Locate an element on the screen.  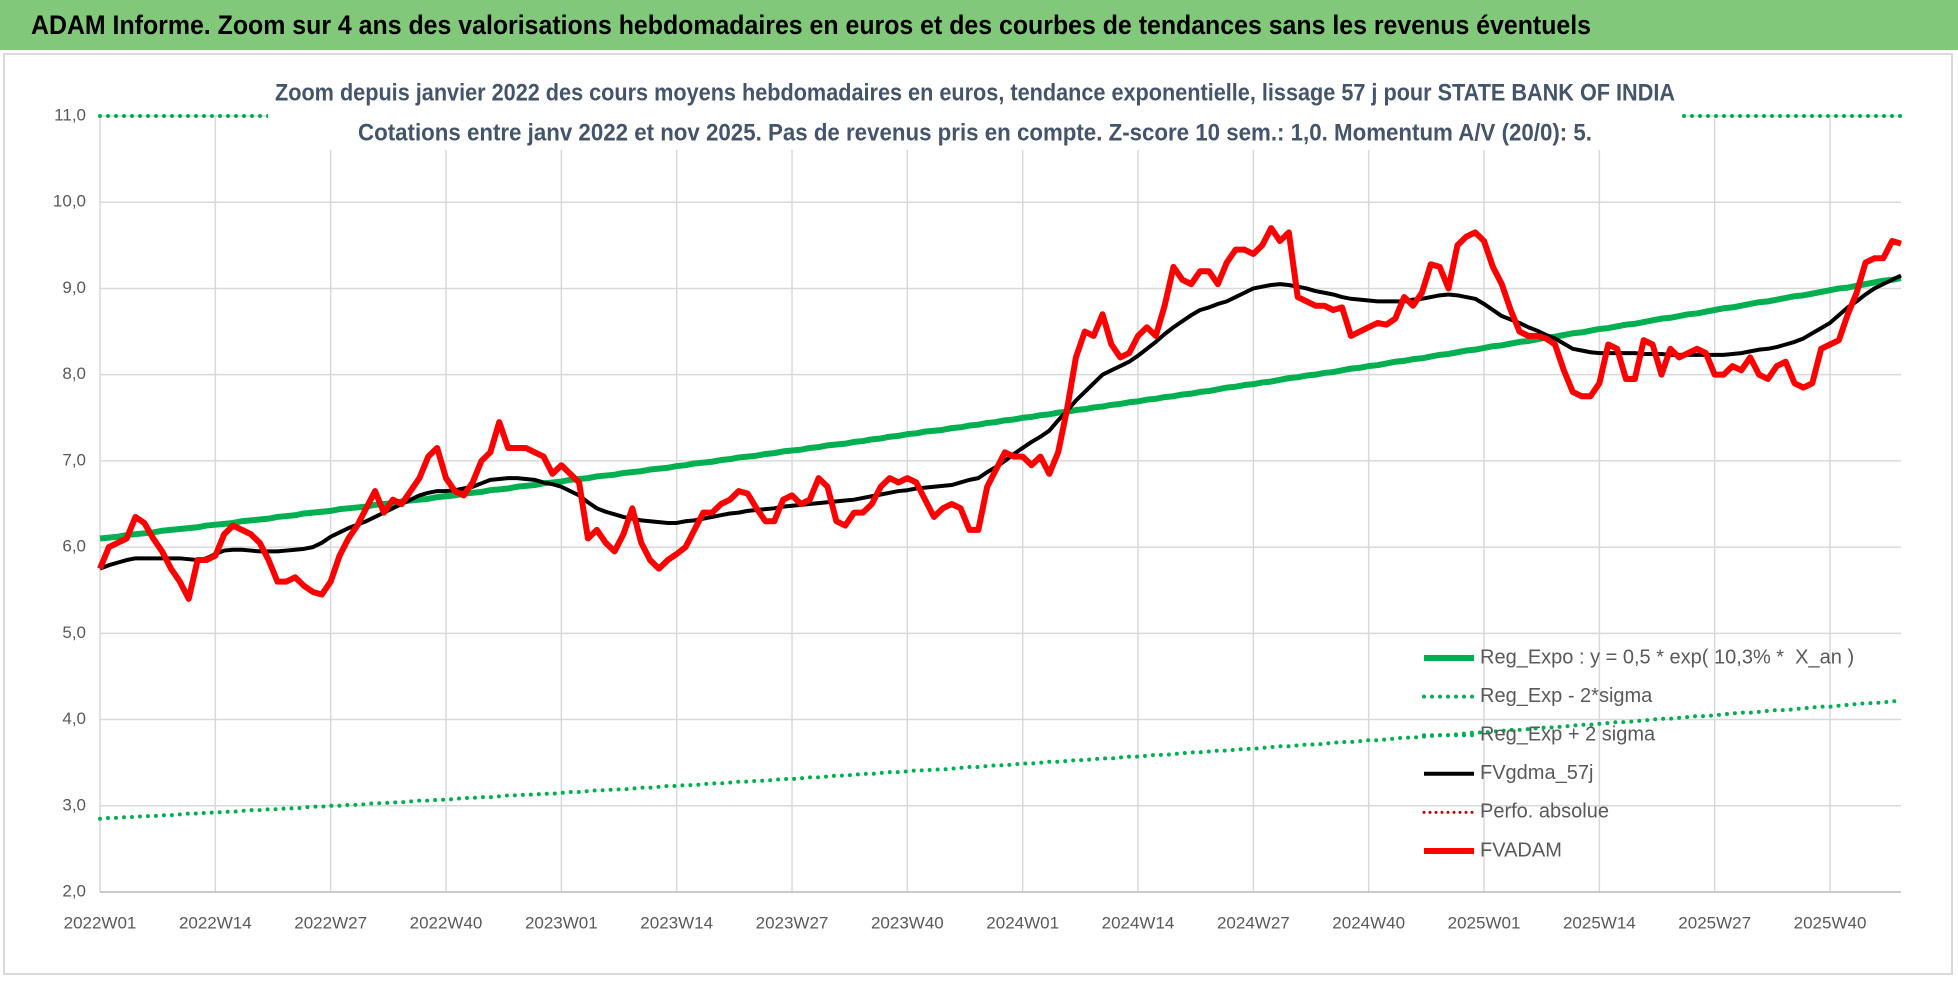
x-tick-label: 2023W40 is located at coordinates (907, 922).